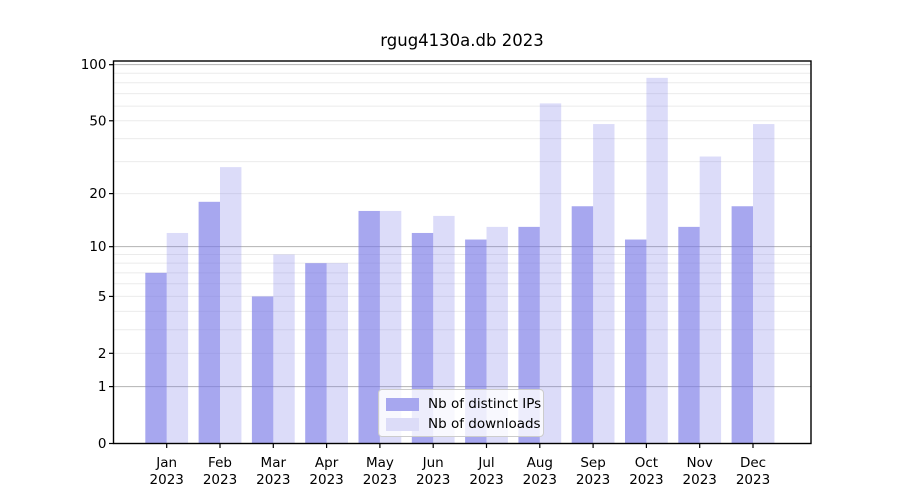  What do you see at coordinates (433, 463) in the screenshot?
I see `x-tick-label-month: Jun` at bounding box center [433, 463].